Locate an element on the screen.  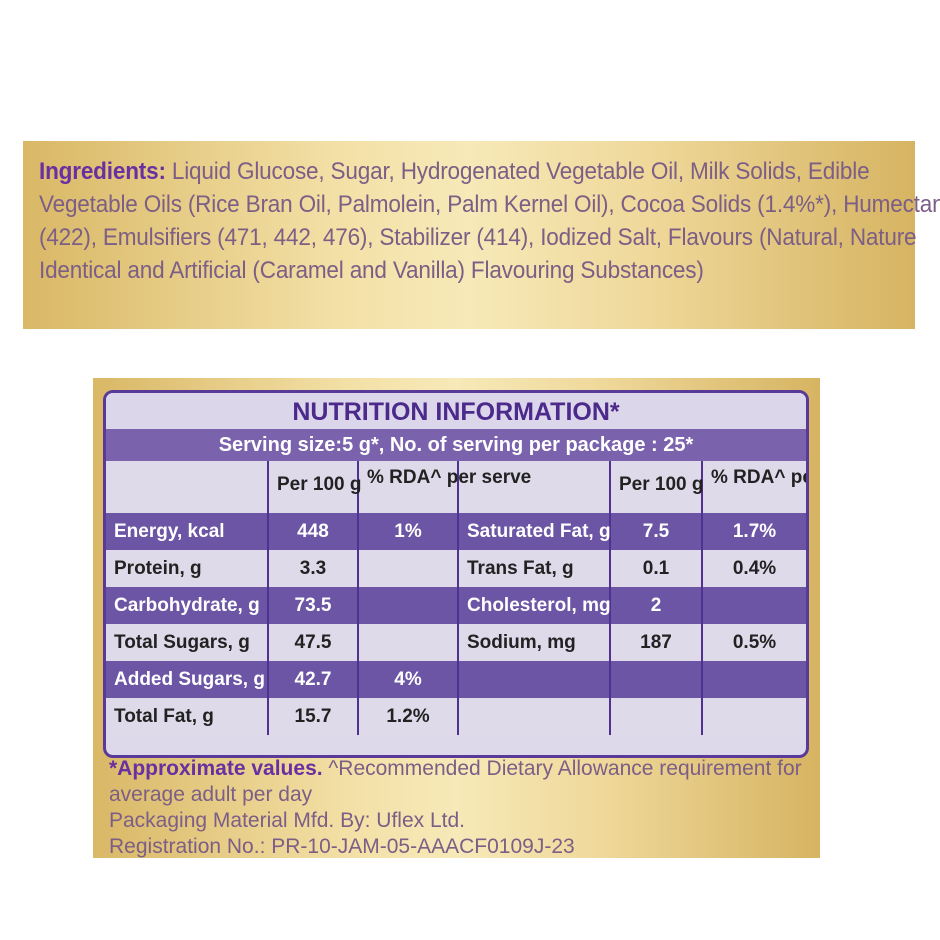
table-cell: 0.5% is located at coordinates (754, 642).